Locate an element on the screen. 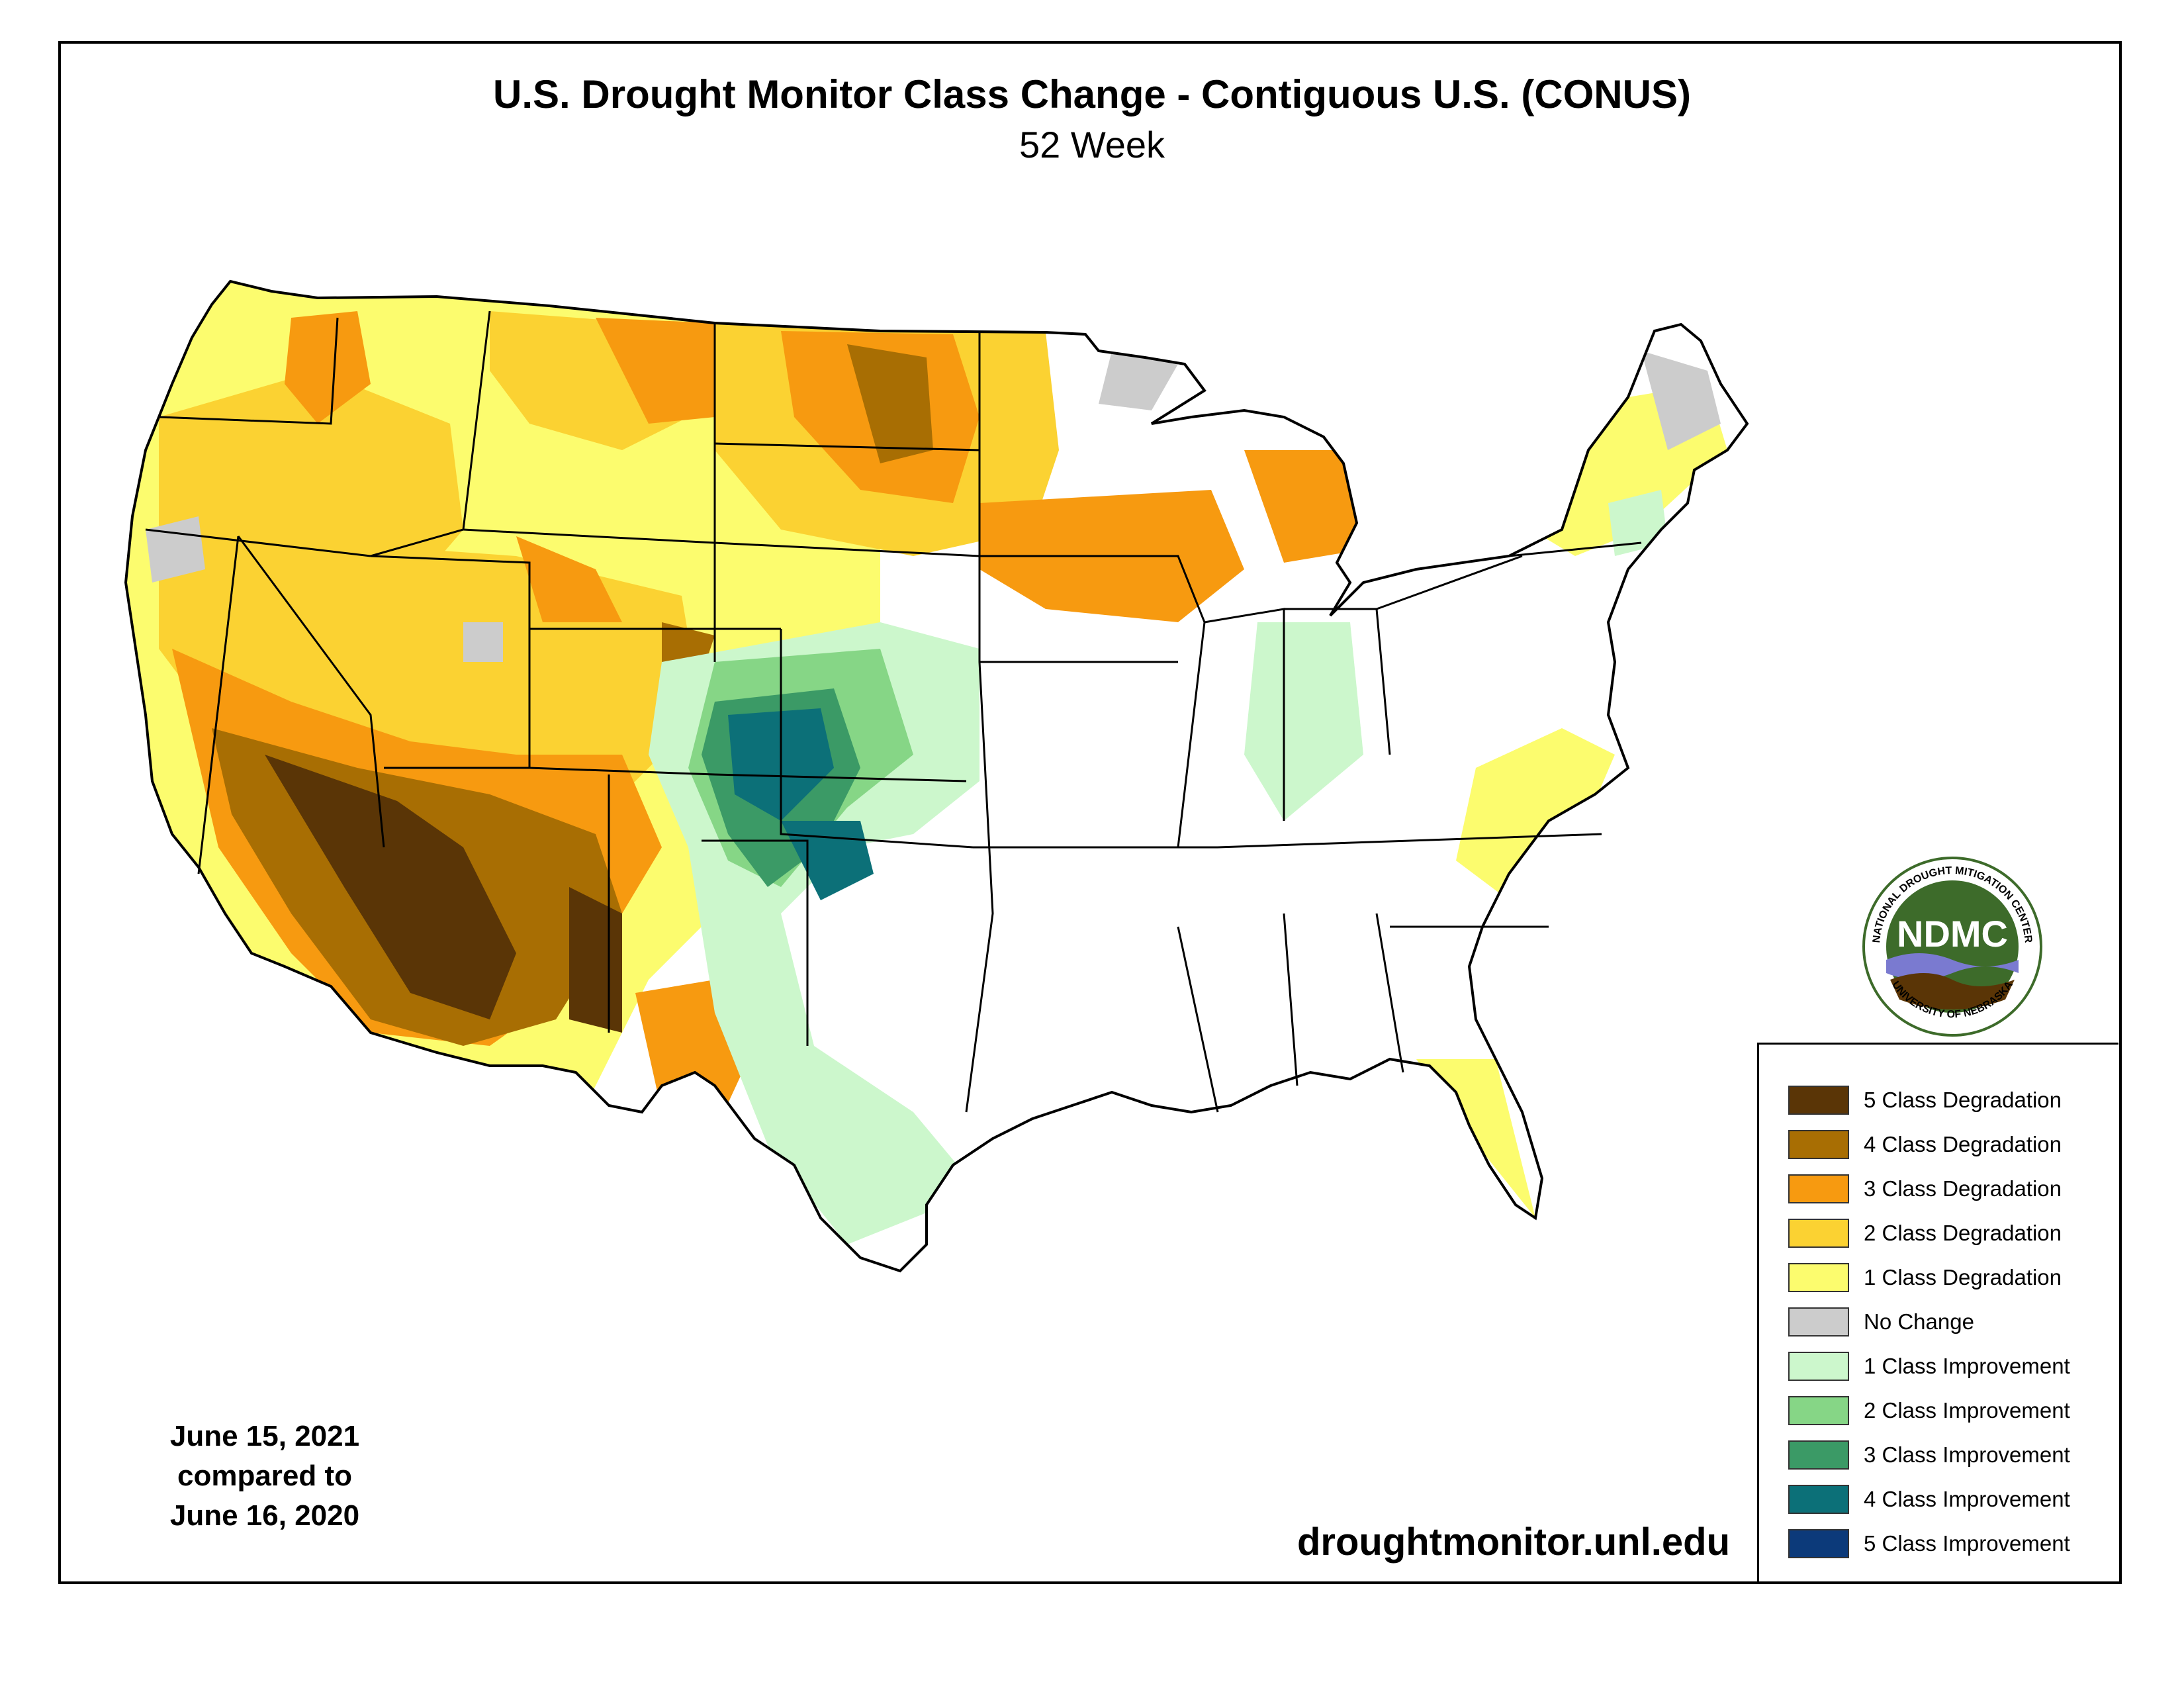  legend-label: No Change is located at coordinates (1919, 1321).